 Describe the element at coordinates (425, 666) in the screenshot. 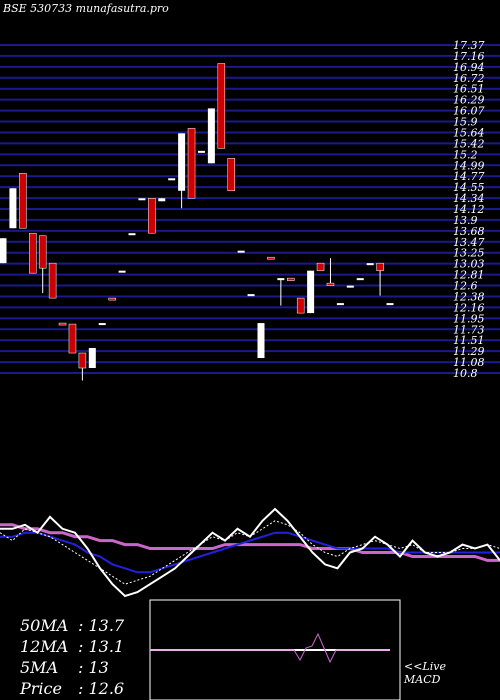

I see `macd-label-live: <<Live` at that location.